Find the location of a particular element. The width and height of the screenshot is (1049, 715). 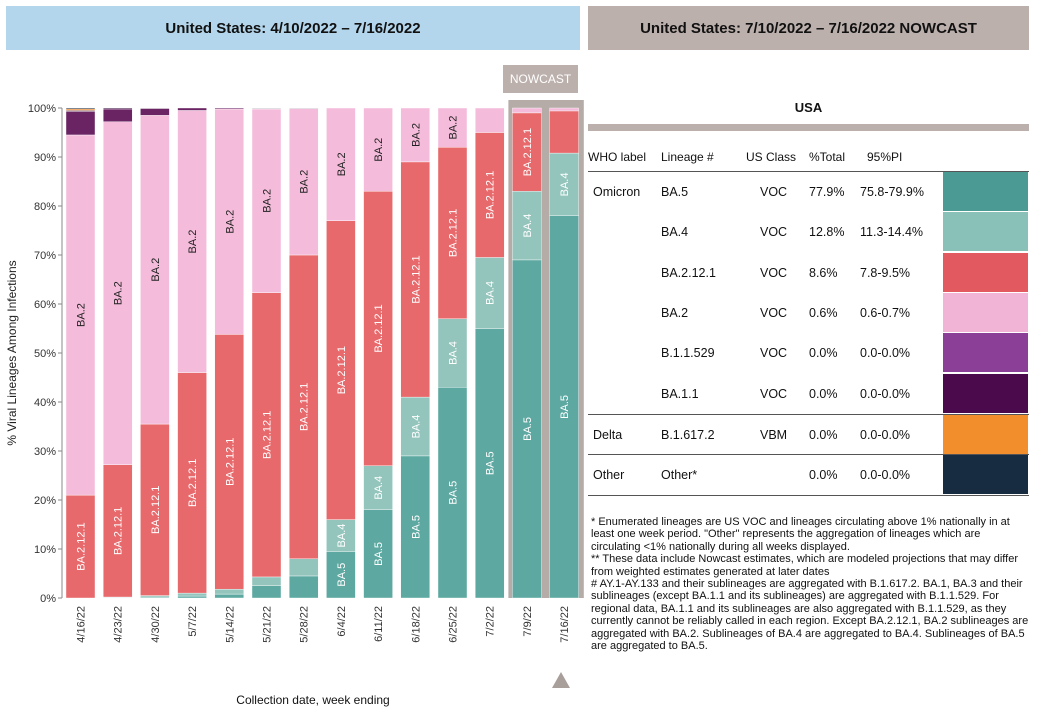

header-who-label: WHO label is located at coordinates (617, 157).